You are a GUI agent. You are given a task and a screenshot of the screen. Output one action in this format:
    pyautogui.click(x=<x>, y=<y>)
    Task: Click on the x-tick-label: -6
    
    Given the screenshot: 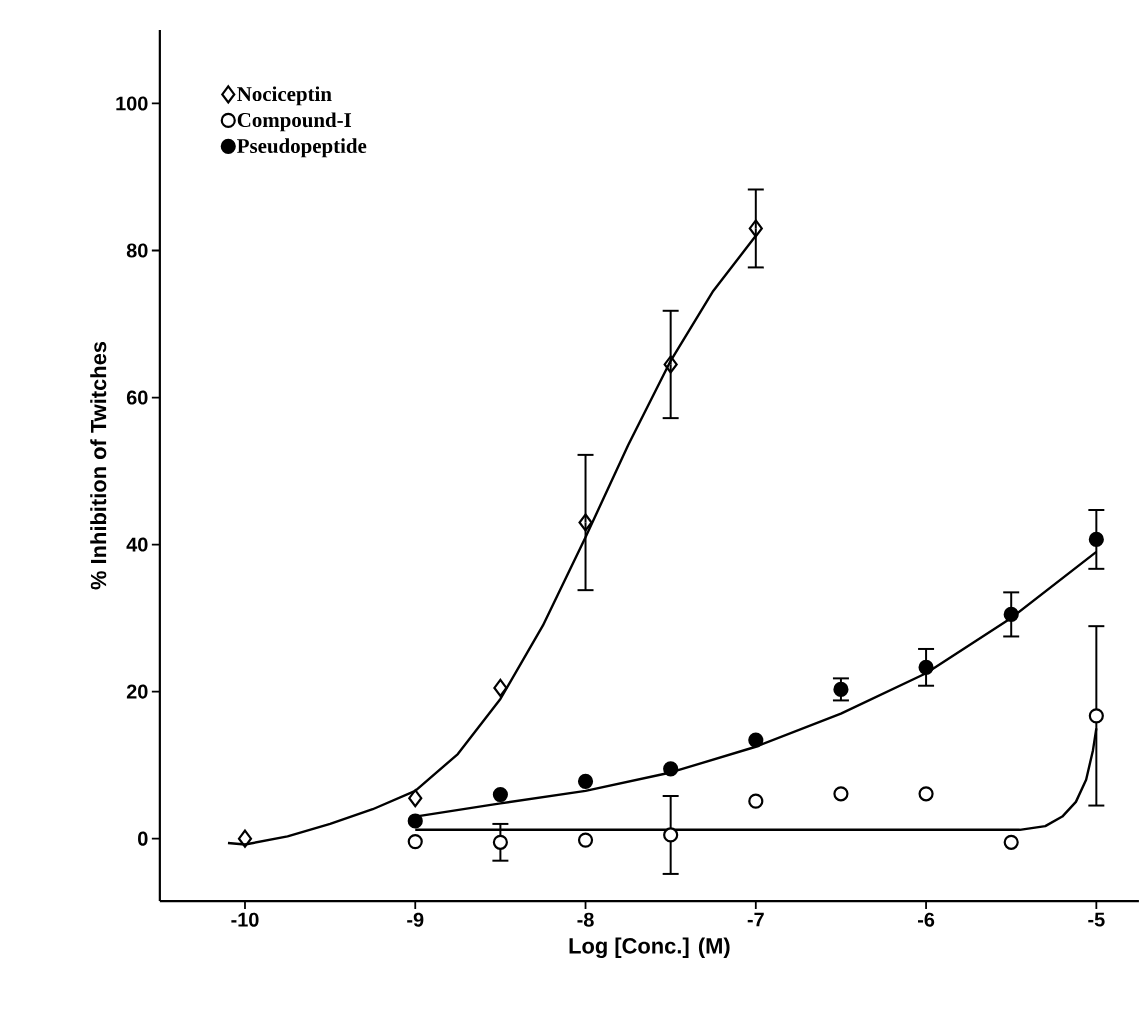 What is the action you would take?
    pyautogui.click(x=926, y=919)
    